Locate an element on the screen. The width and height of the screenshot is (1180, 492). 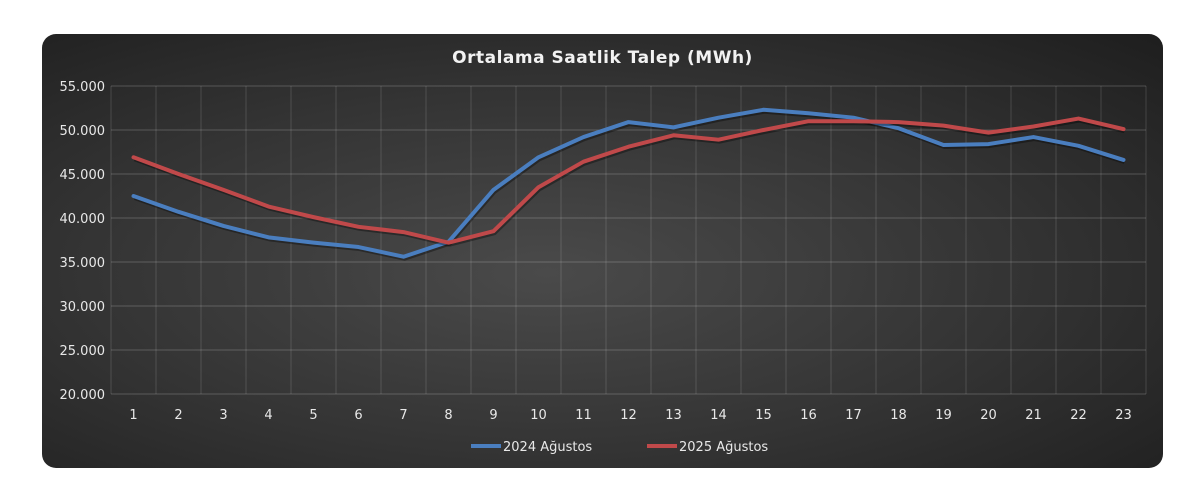
x-tick-label: 19 is located at coordinates (943, 415).